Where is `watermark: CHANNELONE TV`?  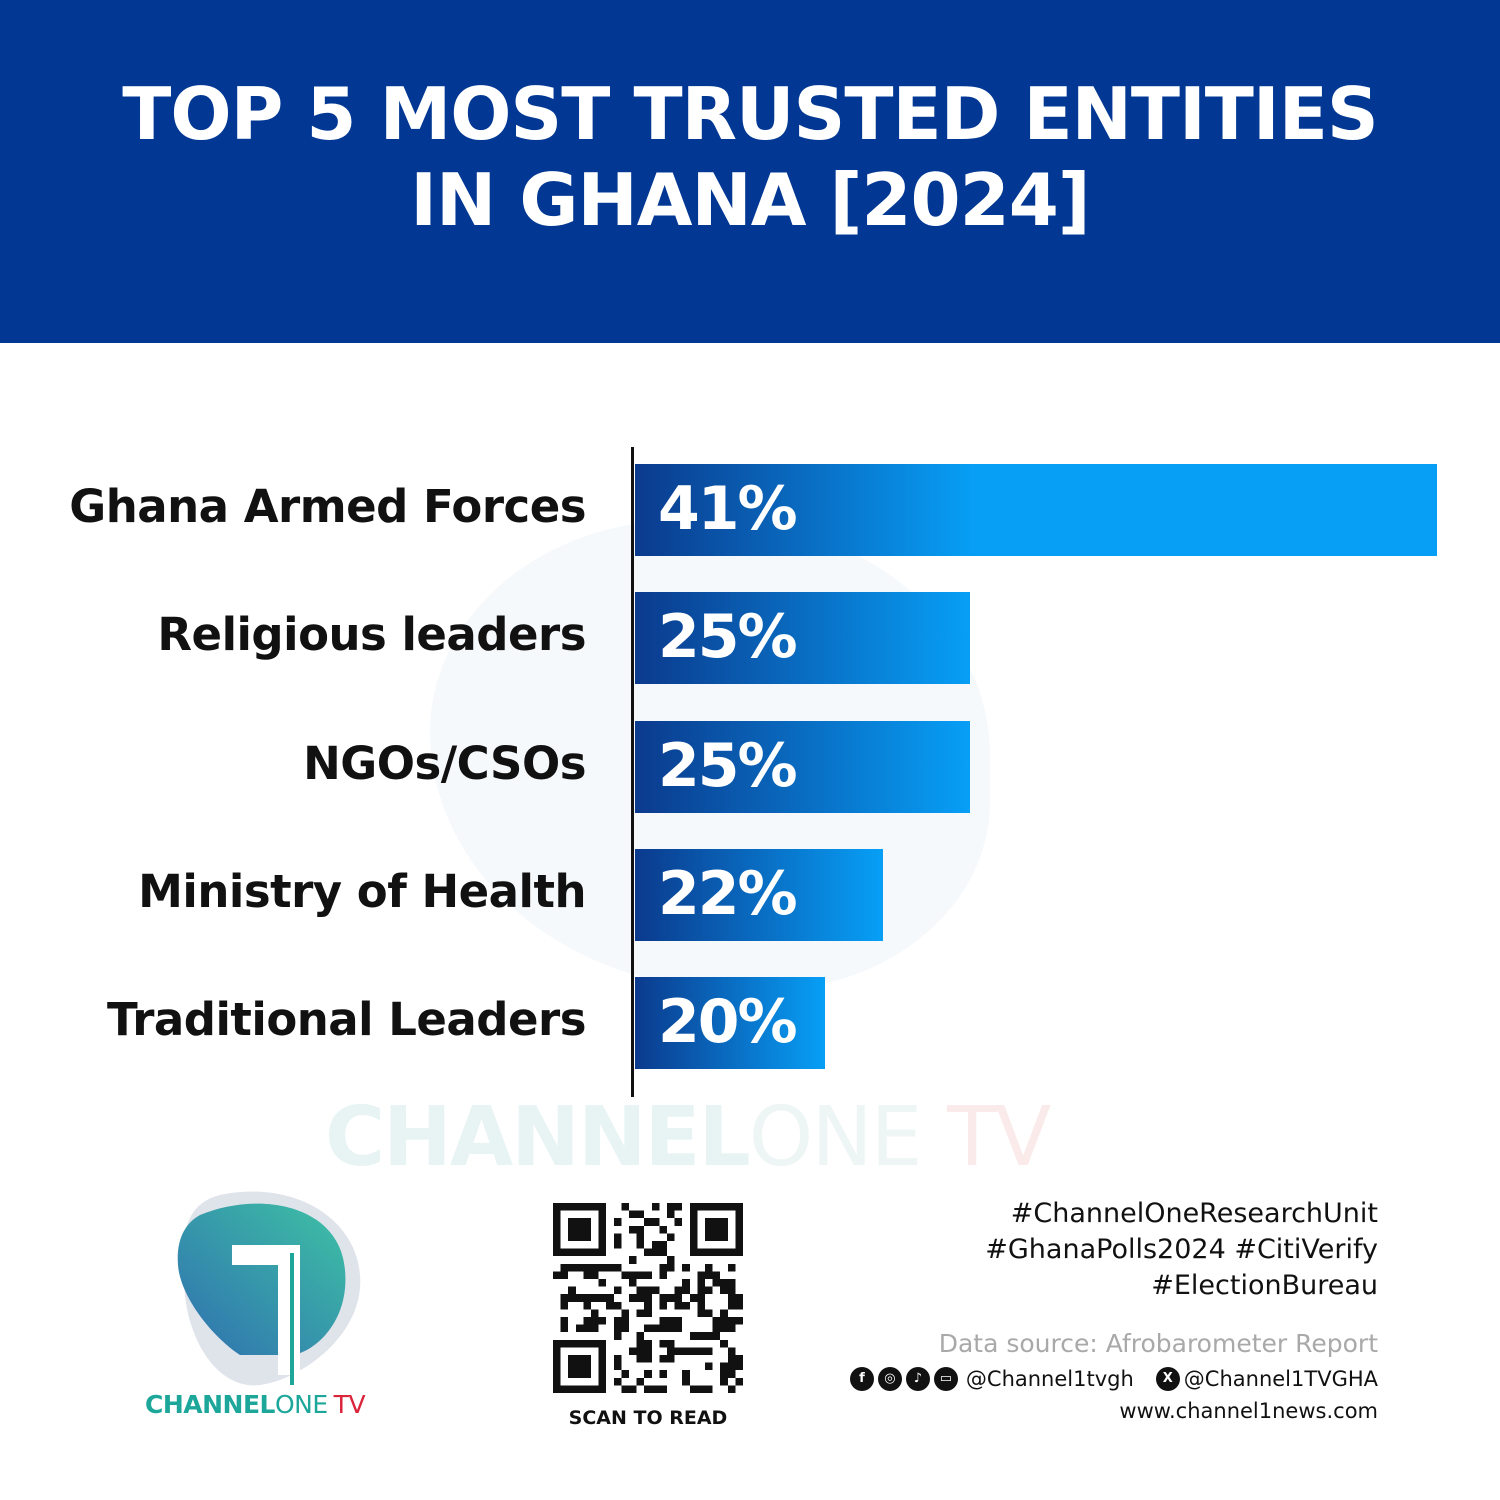
watermark: CHANNELONE TV is located at coordinates (688, 1137).